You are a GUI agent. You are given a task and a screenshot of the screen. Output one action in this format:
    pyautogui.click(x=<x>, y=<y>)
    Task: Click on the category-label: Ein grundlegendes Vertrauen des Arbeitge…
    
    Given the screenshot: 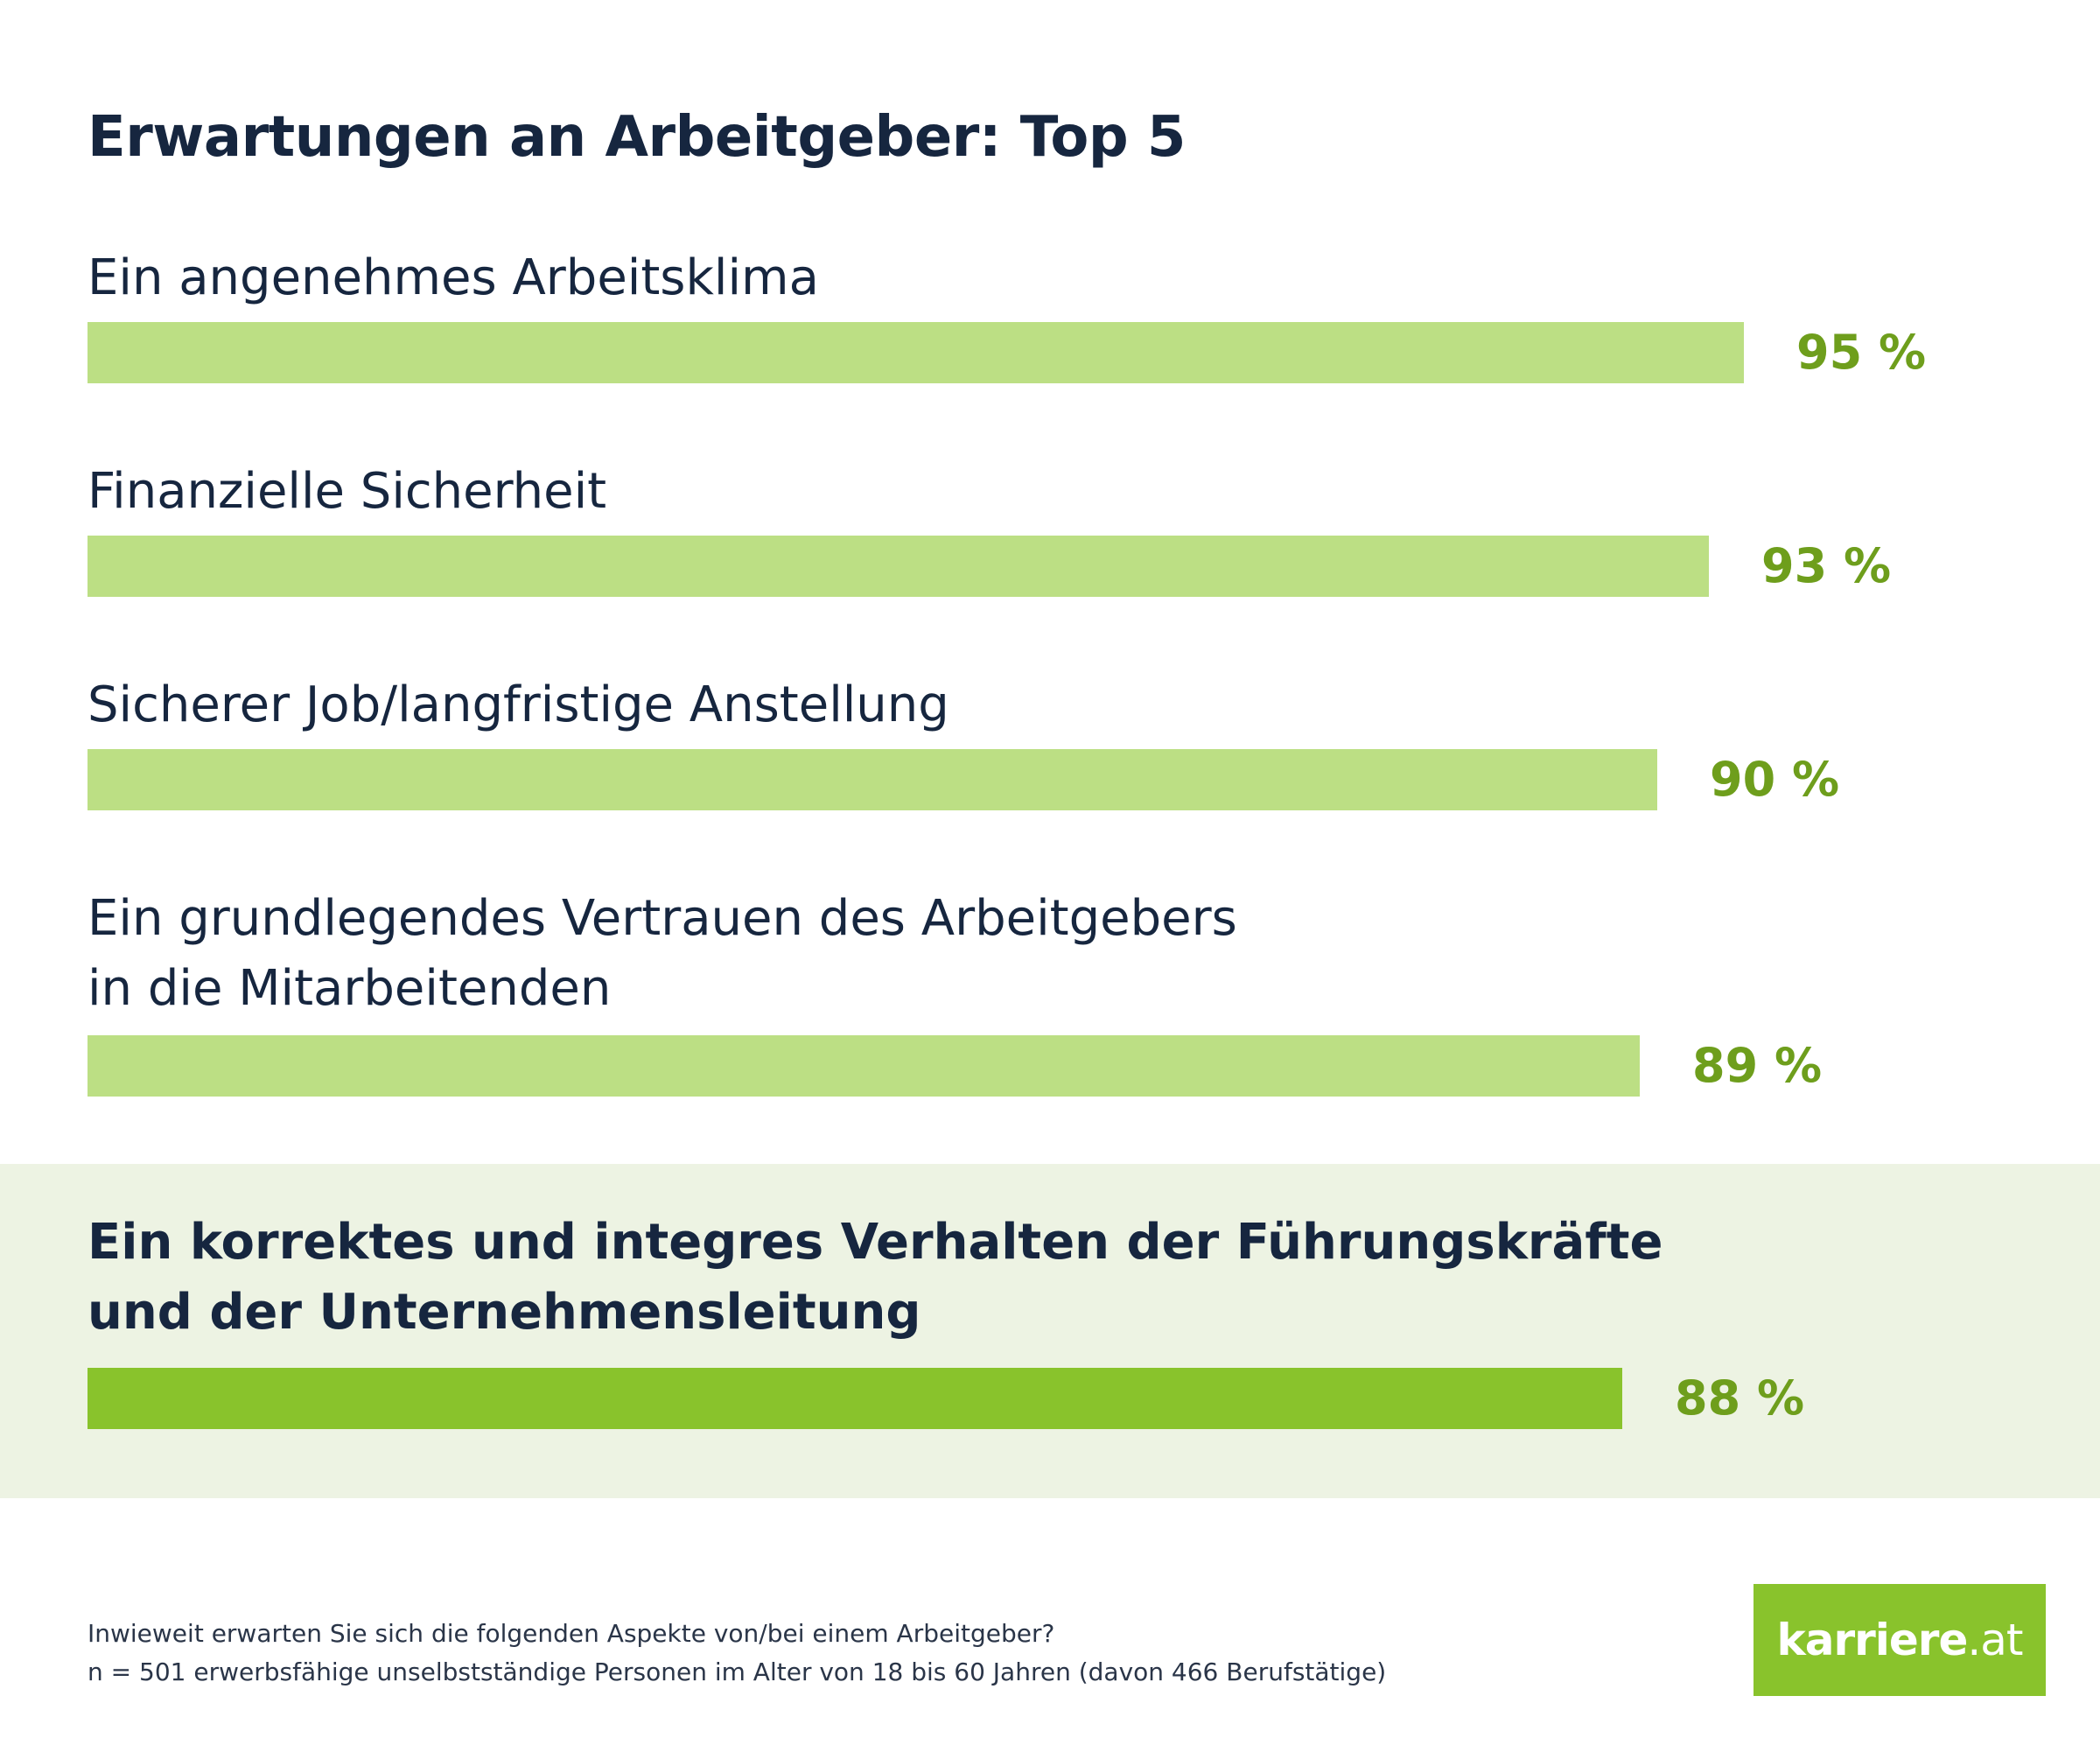 What is the action you would take?
    pyautogui.click(x=662, y=954)
    